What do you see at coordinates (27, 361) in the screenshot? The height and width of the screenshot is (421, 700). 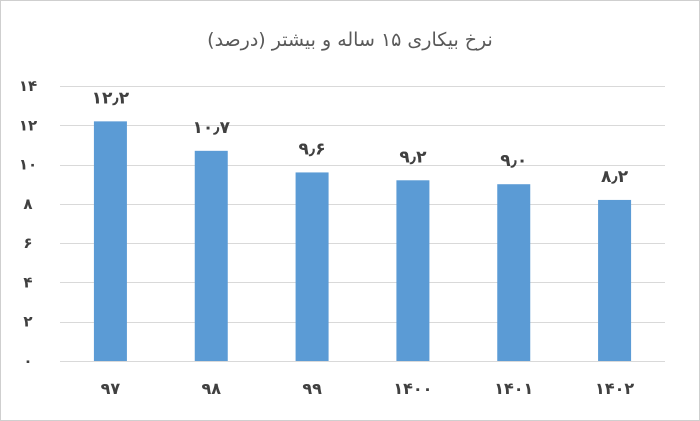 I see `y-tick-label: ۰` at bounding box center [27, 361].